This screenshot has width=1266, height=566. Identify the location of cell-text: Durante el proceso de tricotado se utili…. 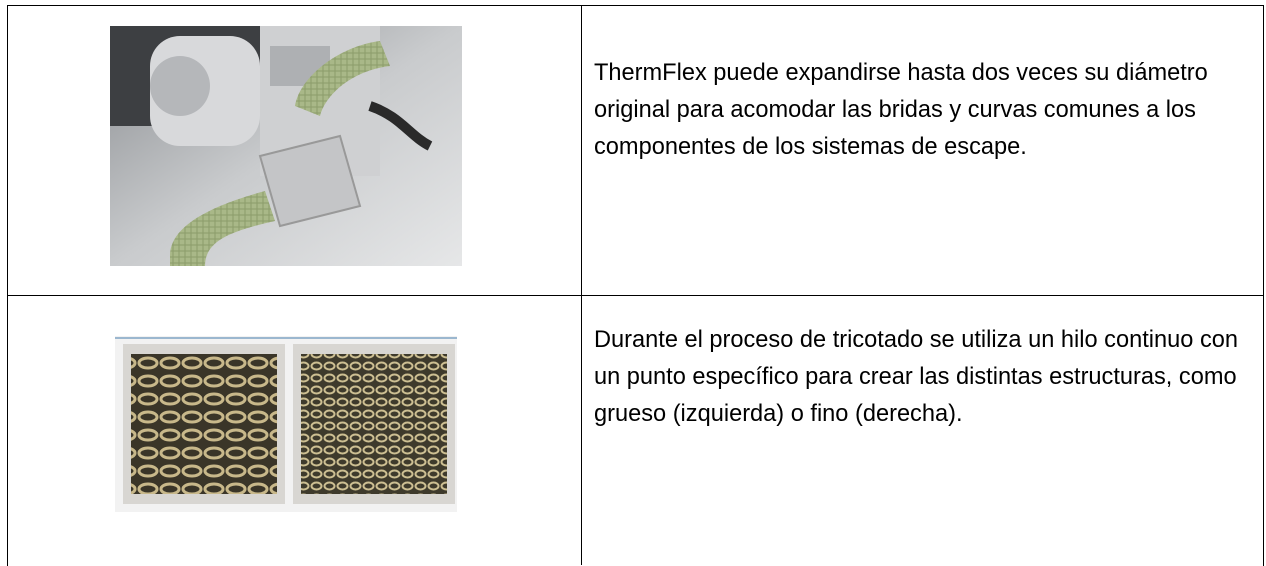
(916, 377).